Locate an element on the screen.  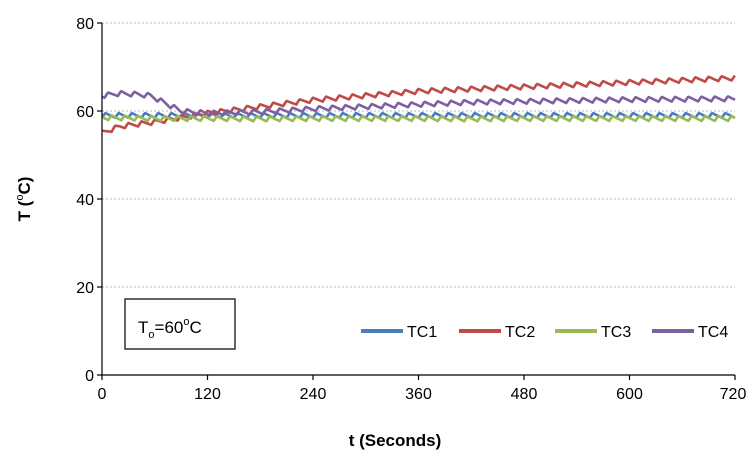
x-tick-label: 240 is located at coordinates (313, 394).